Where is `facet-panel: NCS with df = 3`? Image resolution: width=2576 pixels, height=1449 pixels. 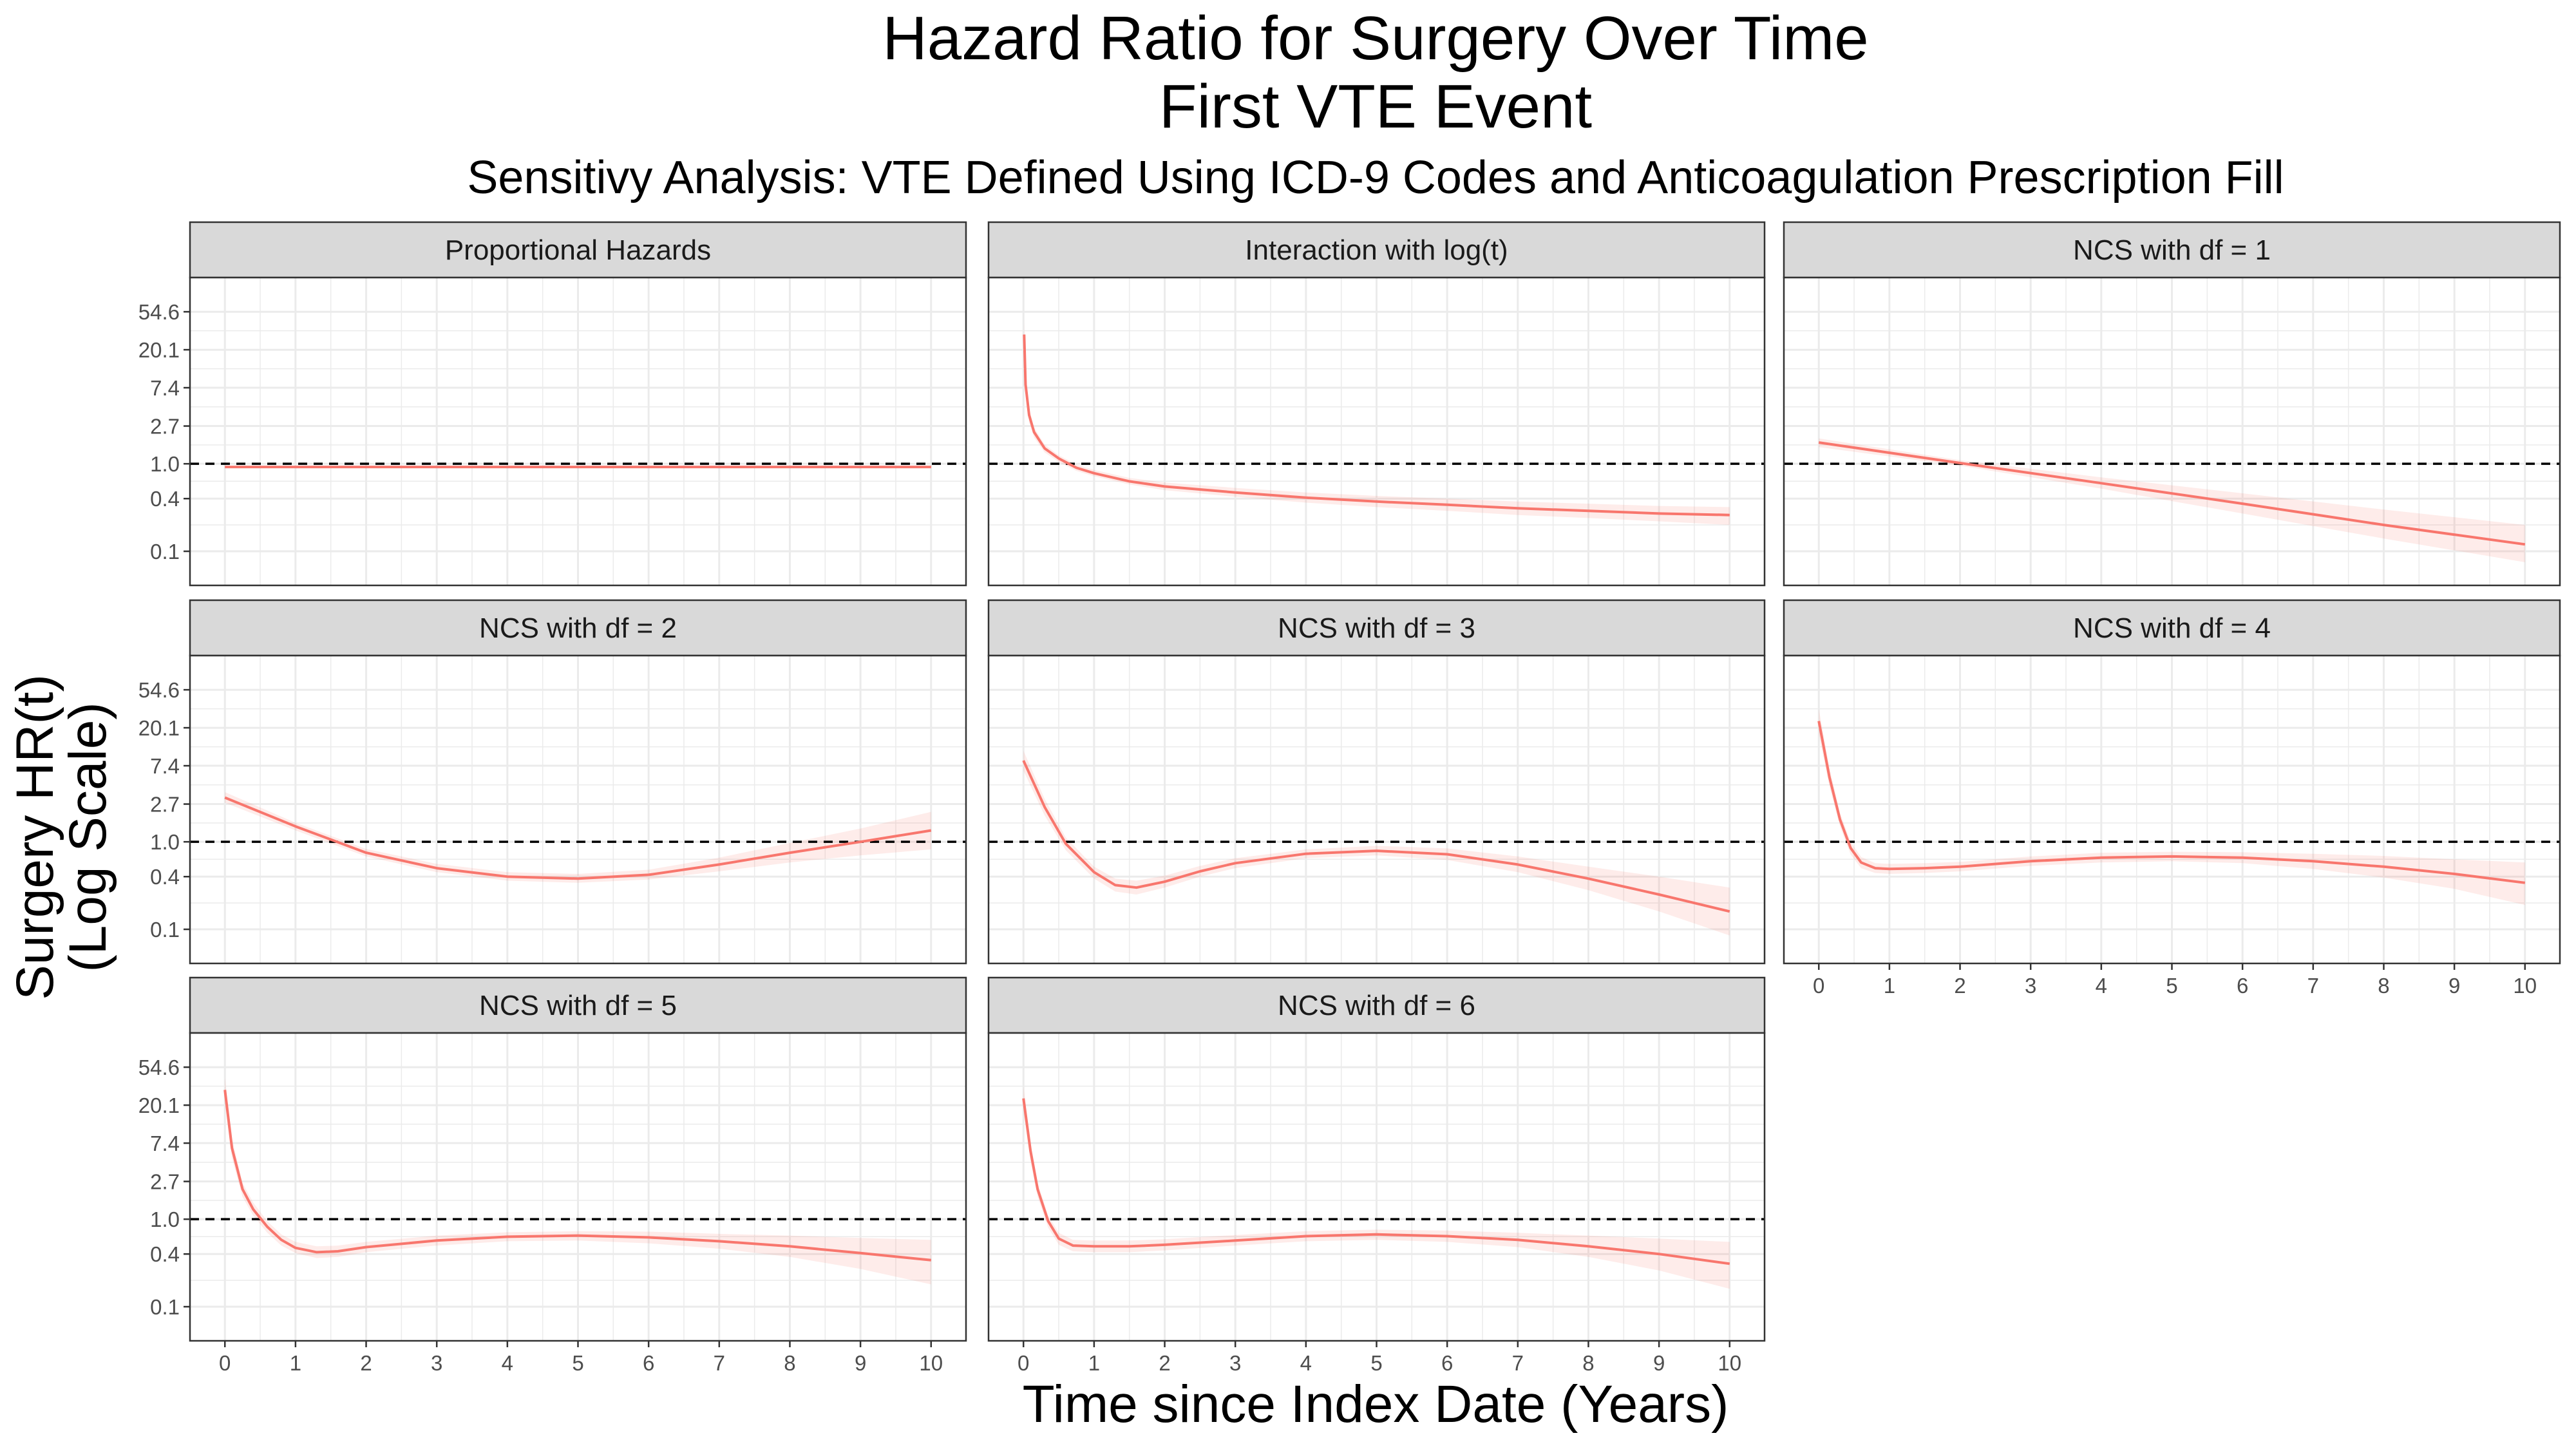 facet-panel: NCS with df = 3 is located at coordinates (1376, 782).